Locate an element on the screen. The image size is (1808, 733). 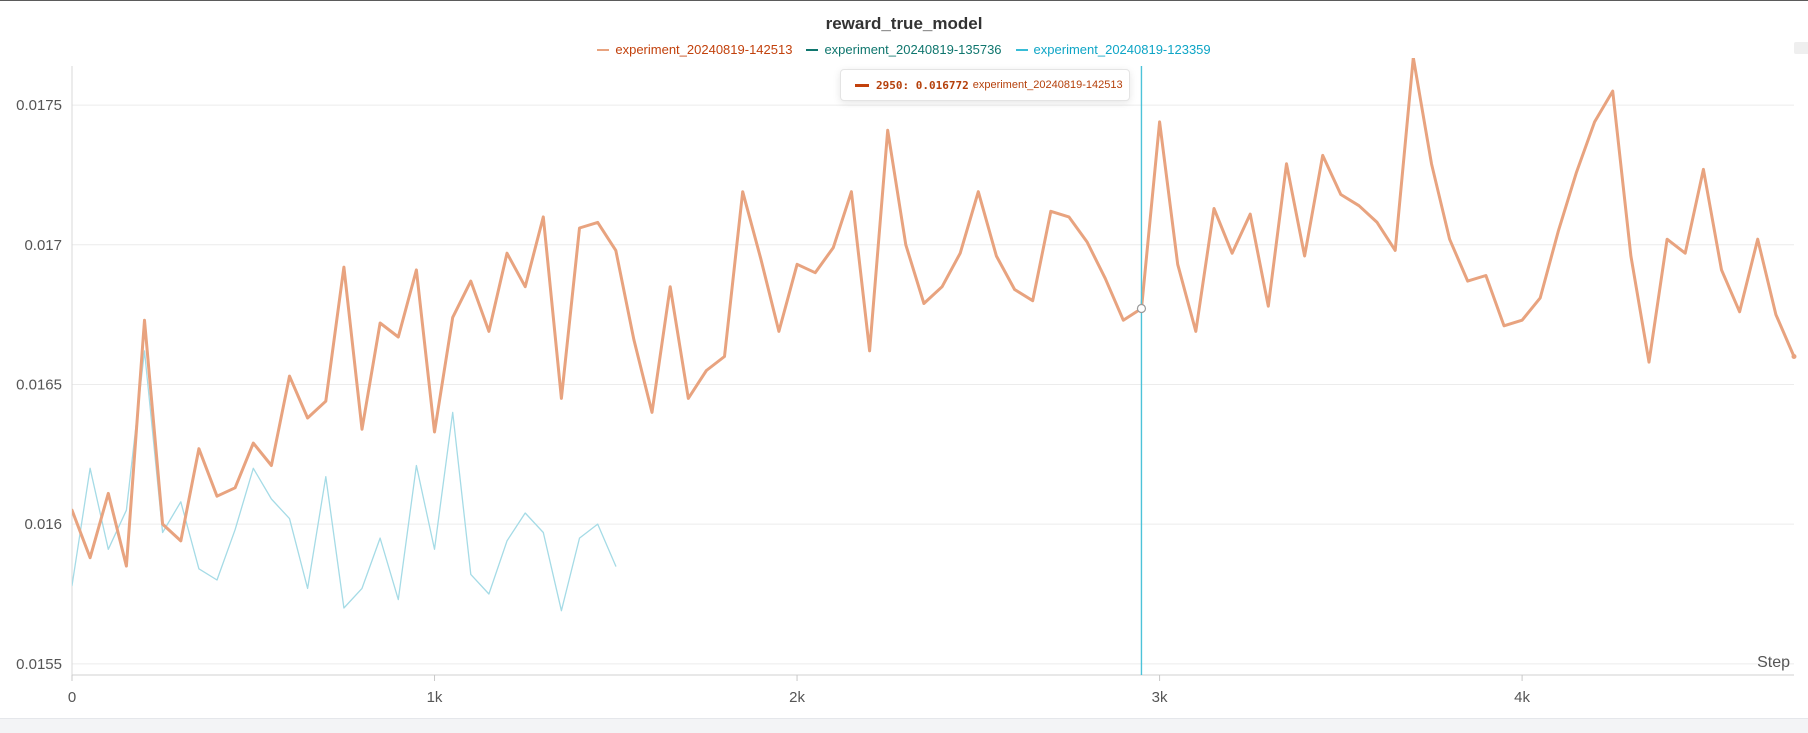
hover-point is located at coordinates (1141, 308).